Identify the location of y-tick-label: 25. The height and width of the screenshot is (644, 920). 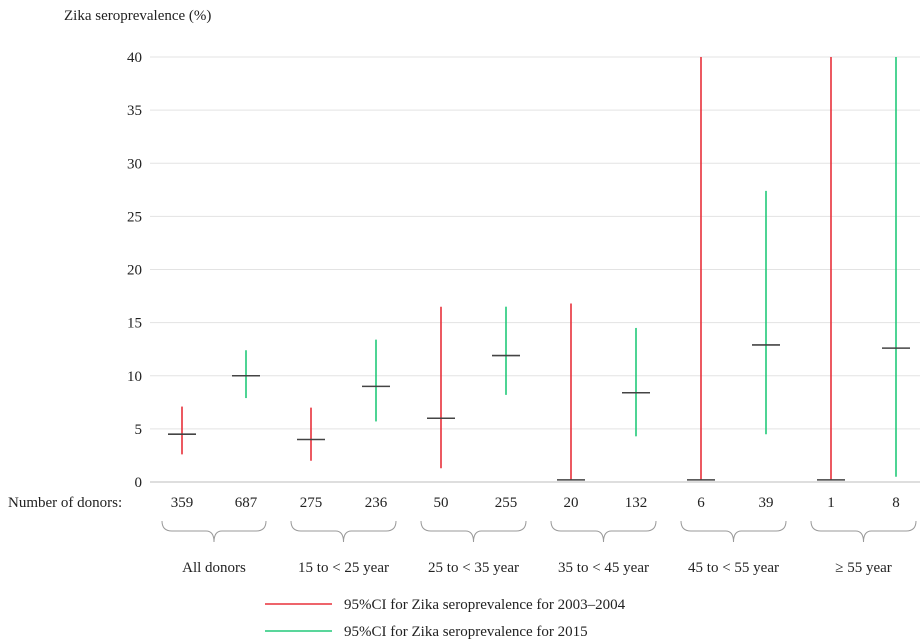
(134, 217).